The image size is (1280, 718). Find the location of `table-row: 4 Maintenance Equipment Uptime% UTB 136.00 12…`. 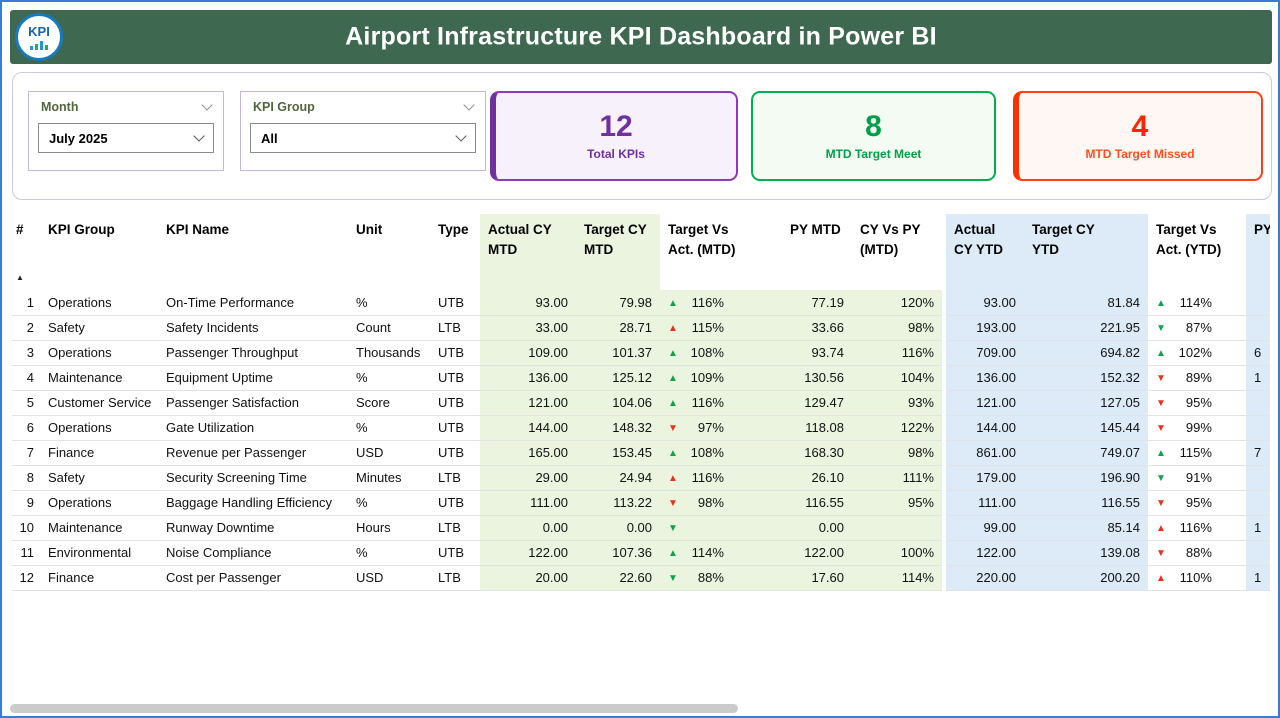

table-row: 4 Maintenance Equipment Uptime% UTB 136.00 12… is located at coordinates (641, 378).